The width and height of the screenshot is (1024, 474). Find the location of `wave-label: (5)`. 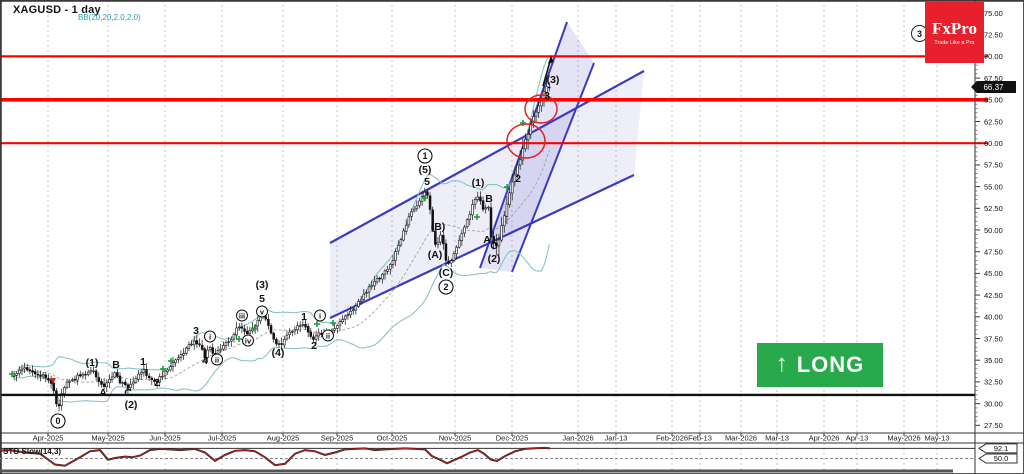

wave-label: (5) is located at coordinates (425, 170).